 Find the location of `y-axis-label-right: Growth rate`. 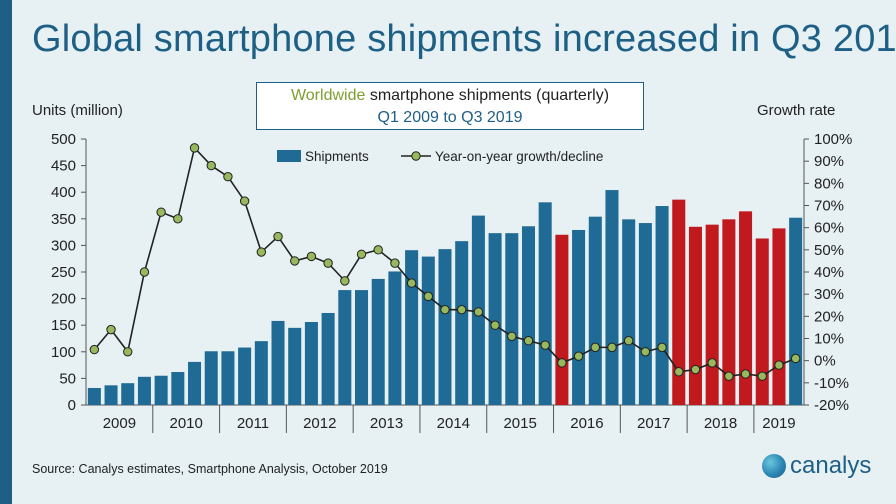

y-axis-label-right: Growth rate is located at coordinates (796, 110).